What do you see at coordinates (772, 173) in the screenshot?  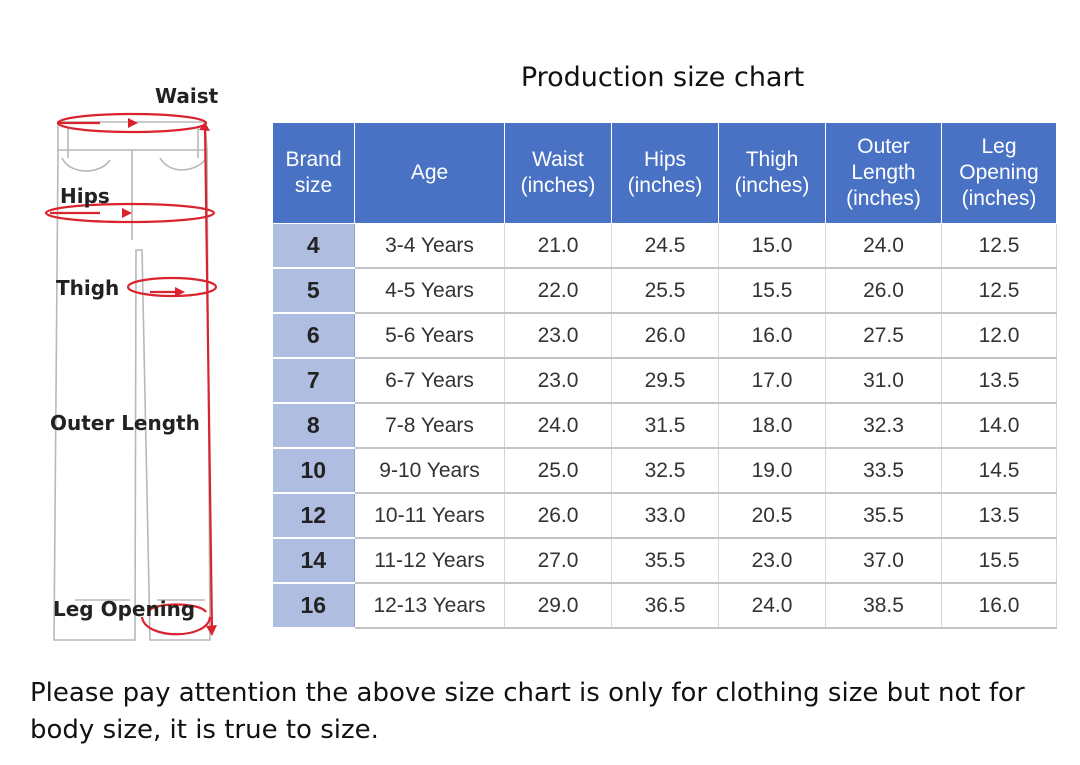 I see `header-thigh: Thigh (inches)` at bounding box center [772, 173].